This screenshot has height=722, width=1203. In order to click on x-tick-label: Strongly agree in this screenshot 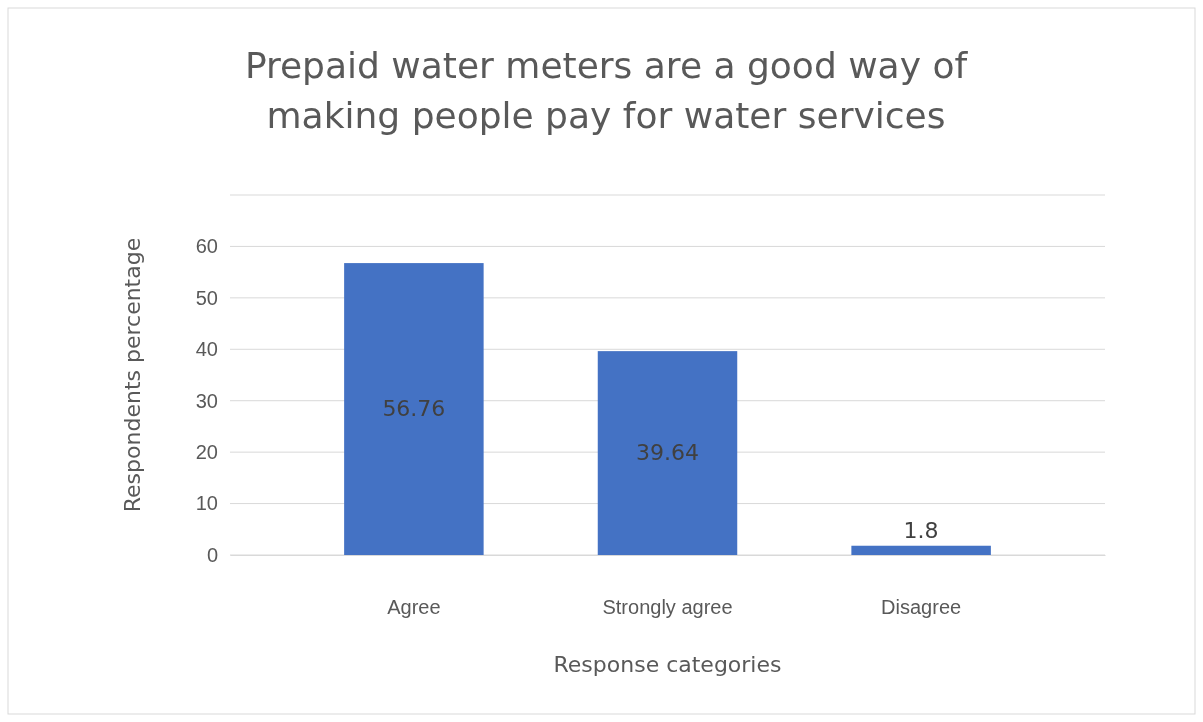, I will do `click(667, 607)`.